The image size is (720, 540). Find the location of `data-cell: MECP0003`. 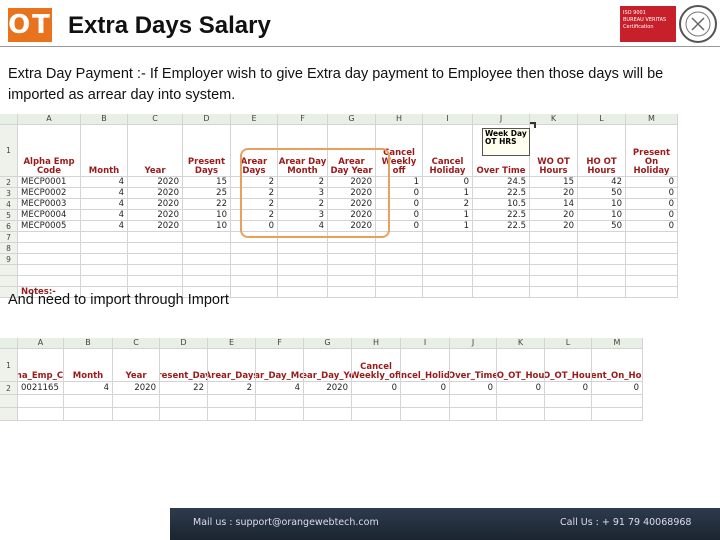

data-cell: MECP0003 is located at coordinates (49, 204).